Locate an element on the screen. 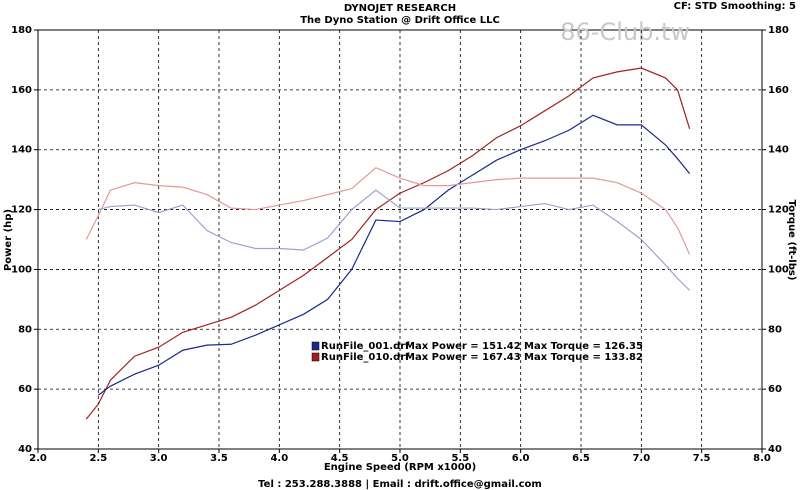  y-tick-label: 140 is located at coordinates (21, 150).